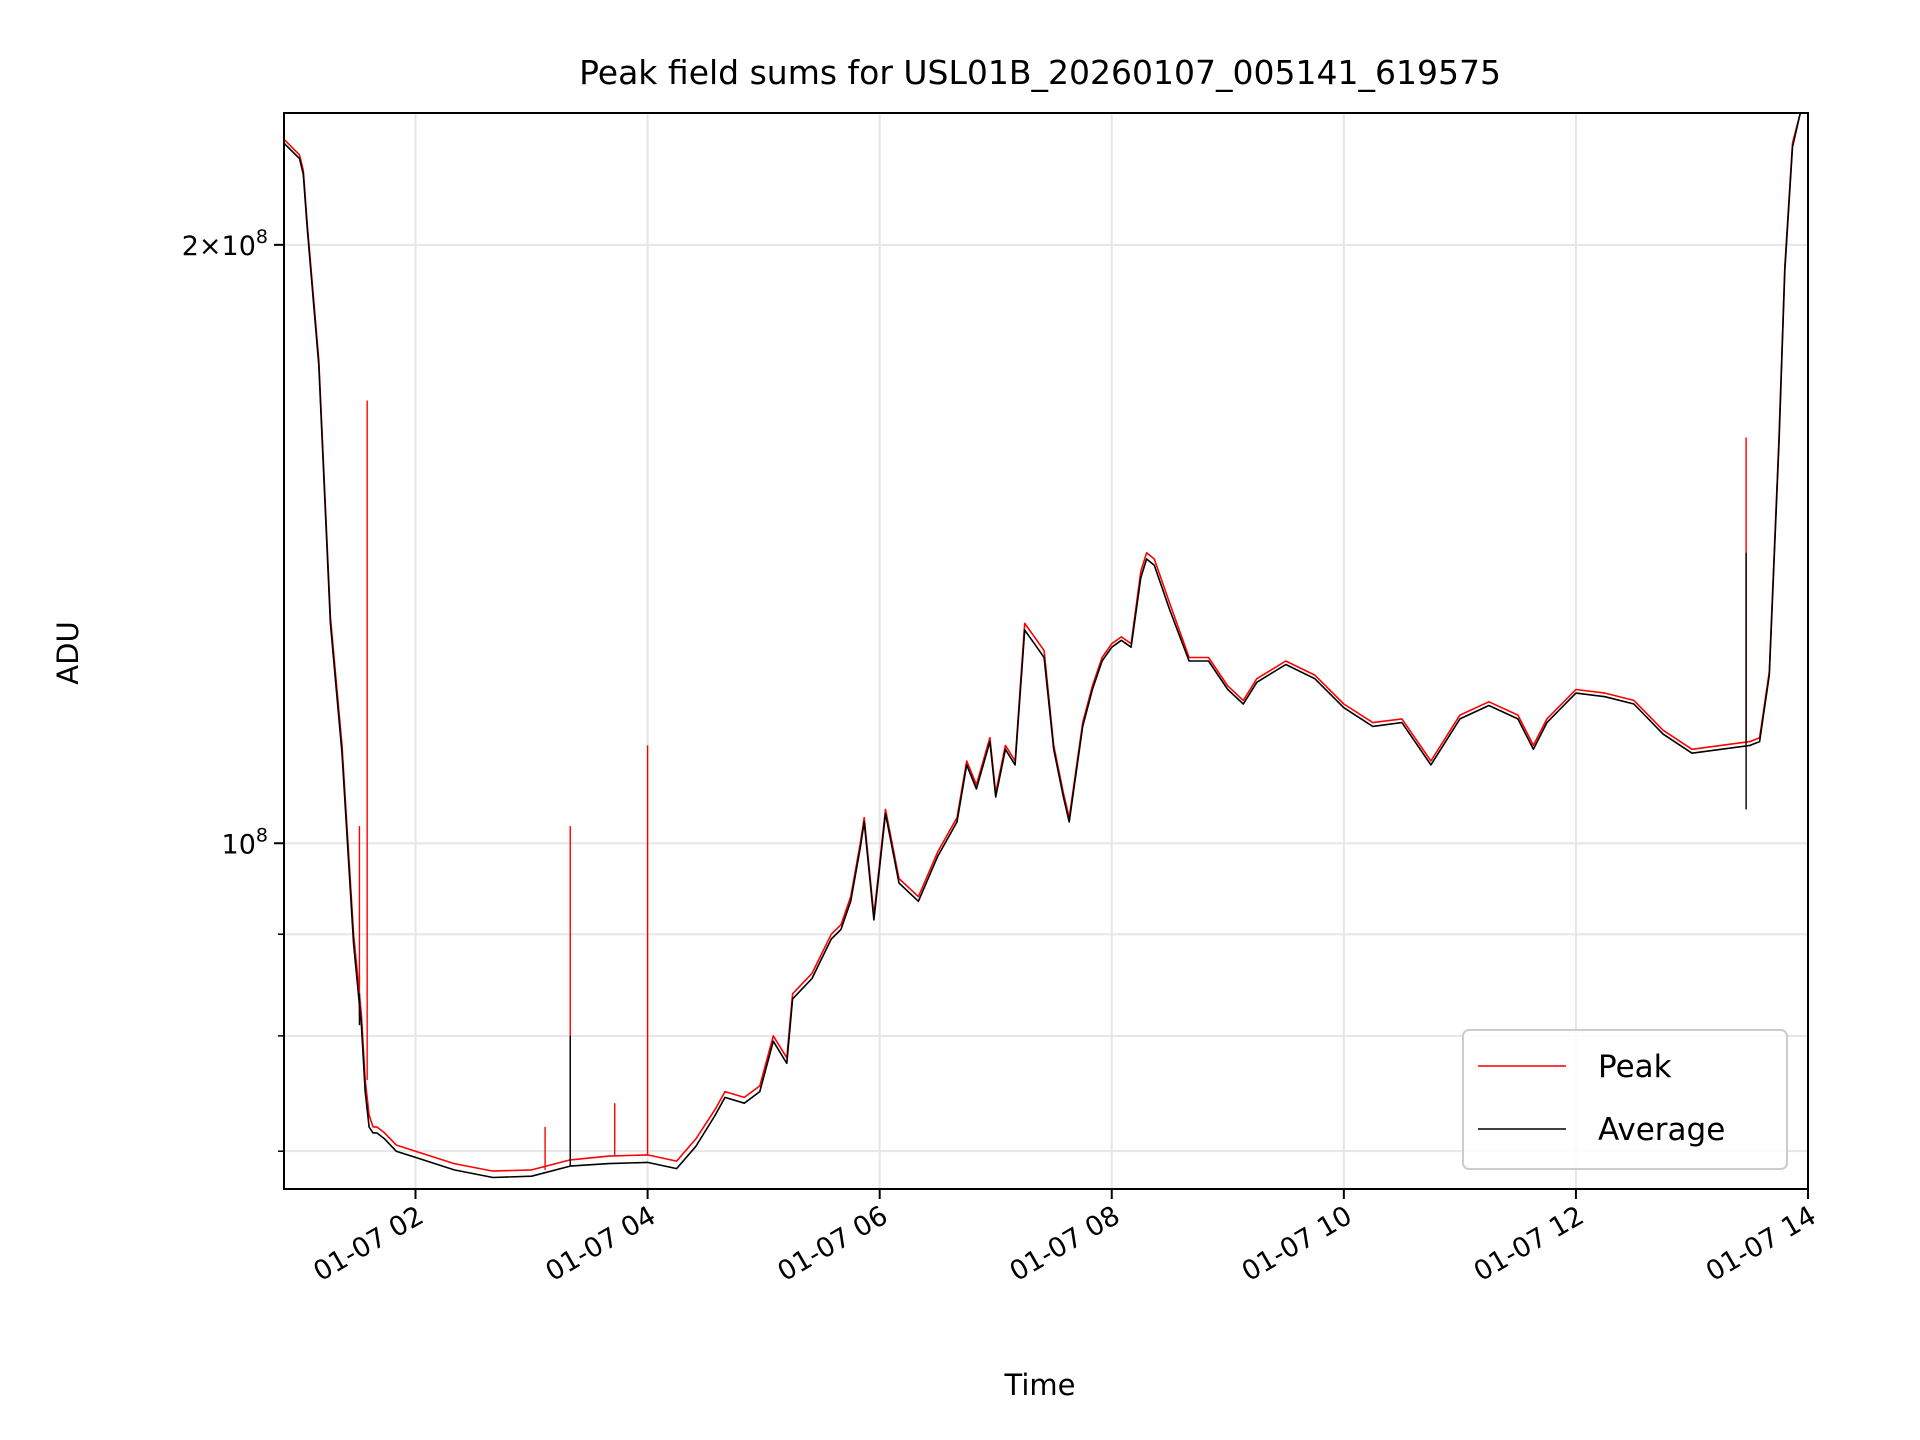 The width and height of the screenshot is (1920, 1440). Describe the element at coordinates (1040, 1385) in the screenshot. I see `x-axis-label: Time` at that location.